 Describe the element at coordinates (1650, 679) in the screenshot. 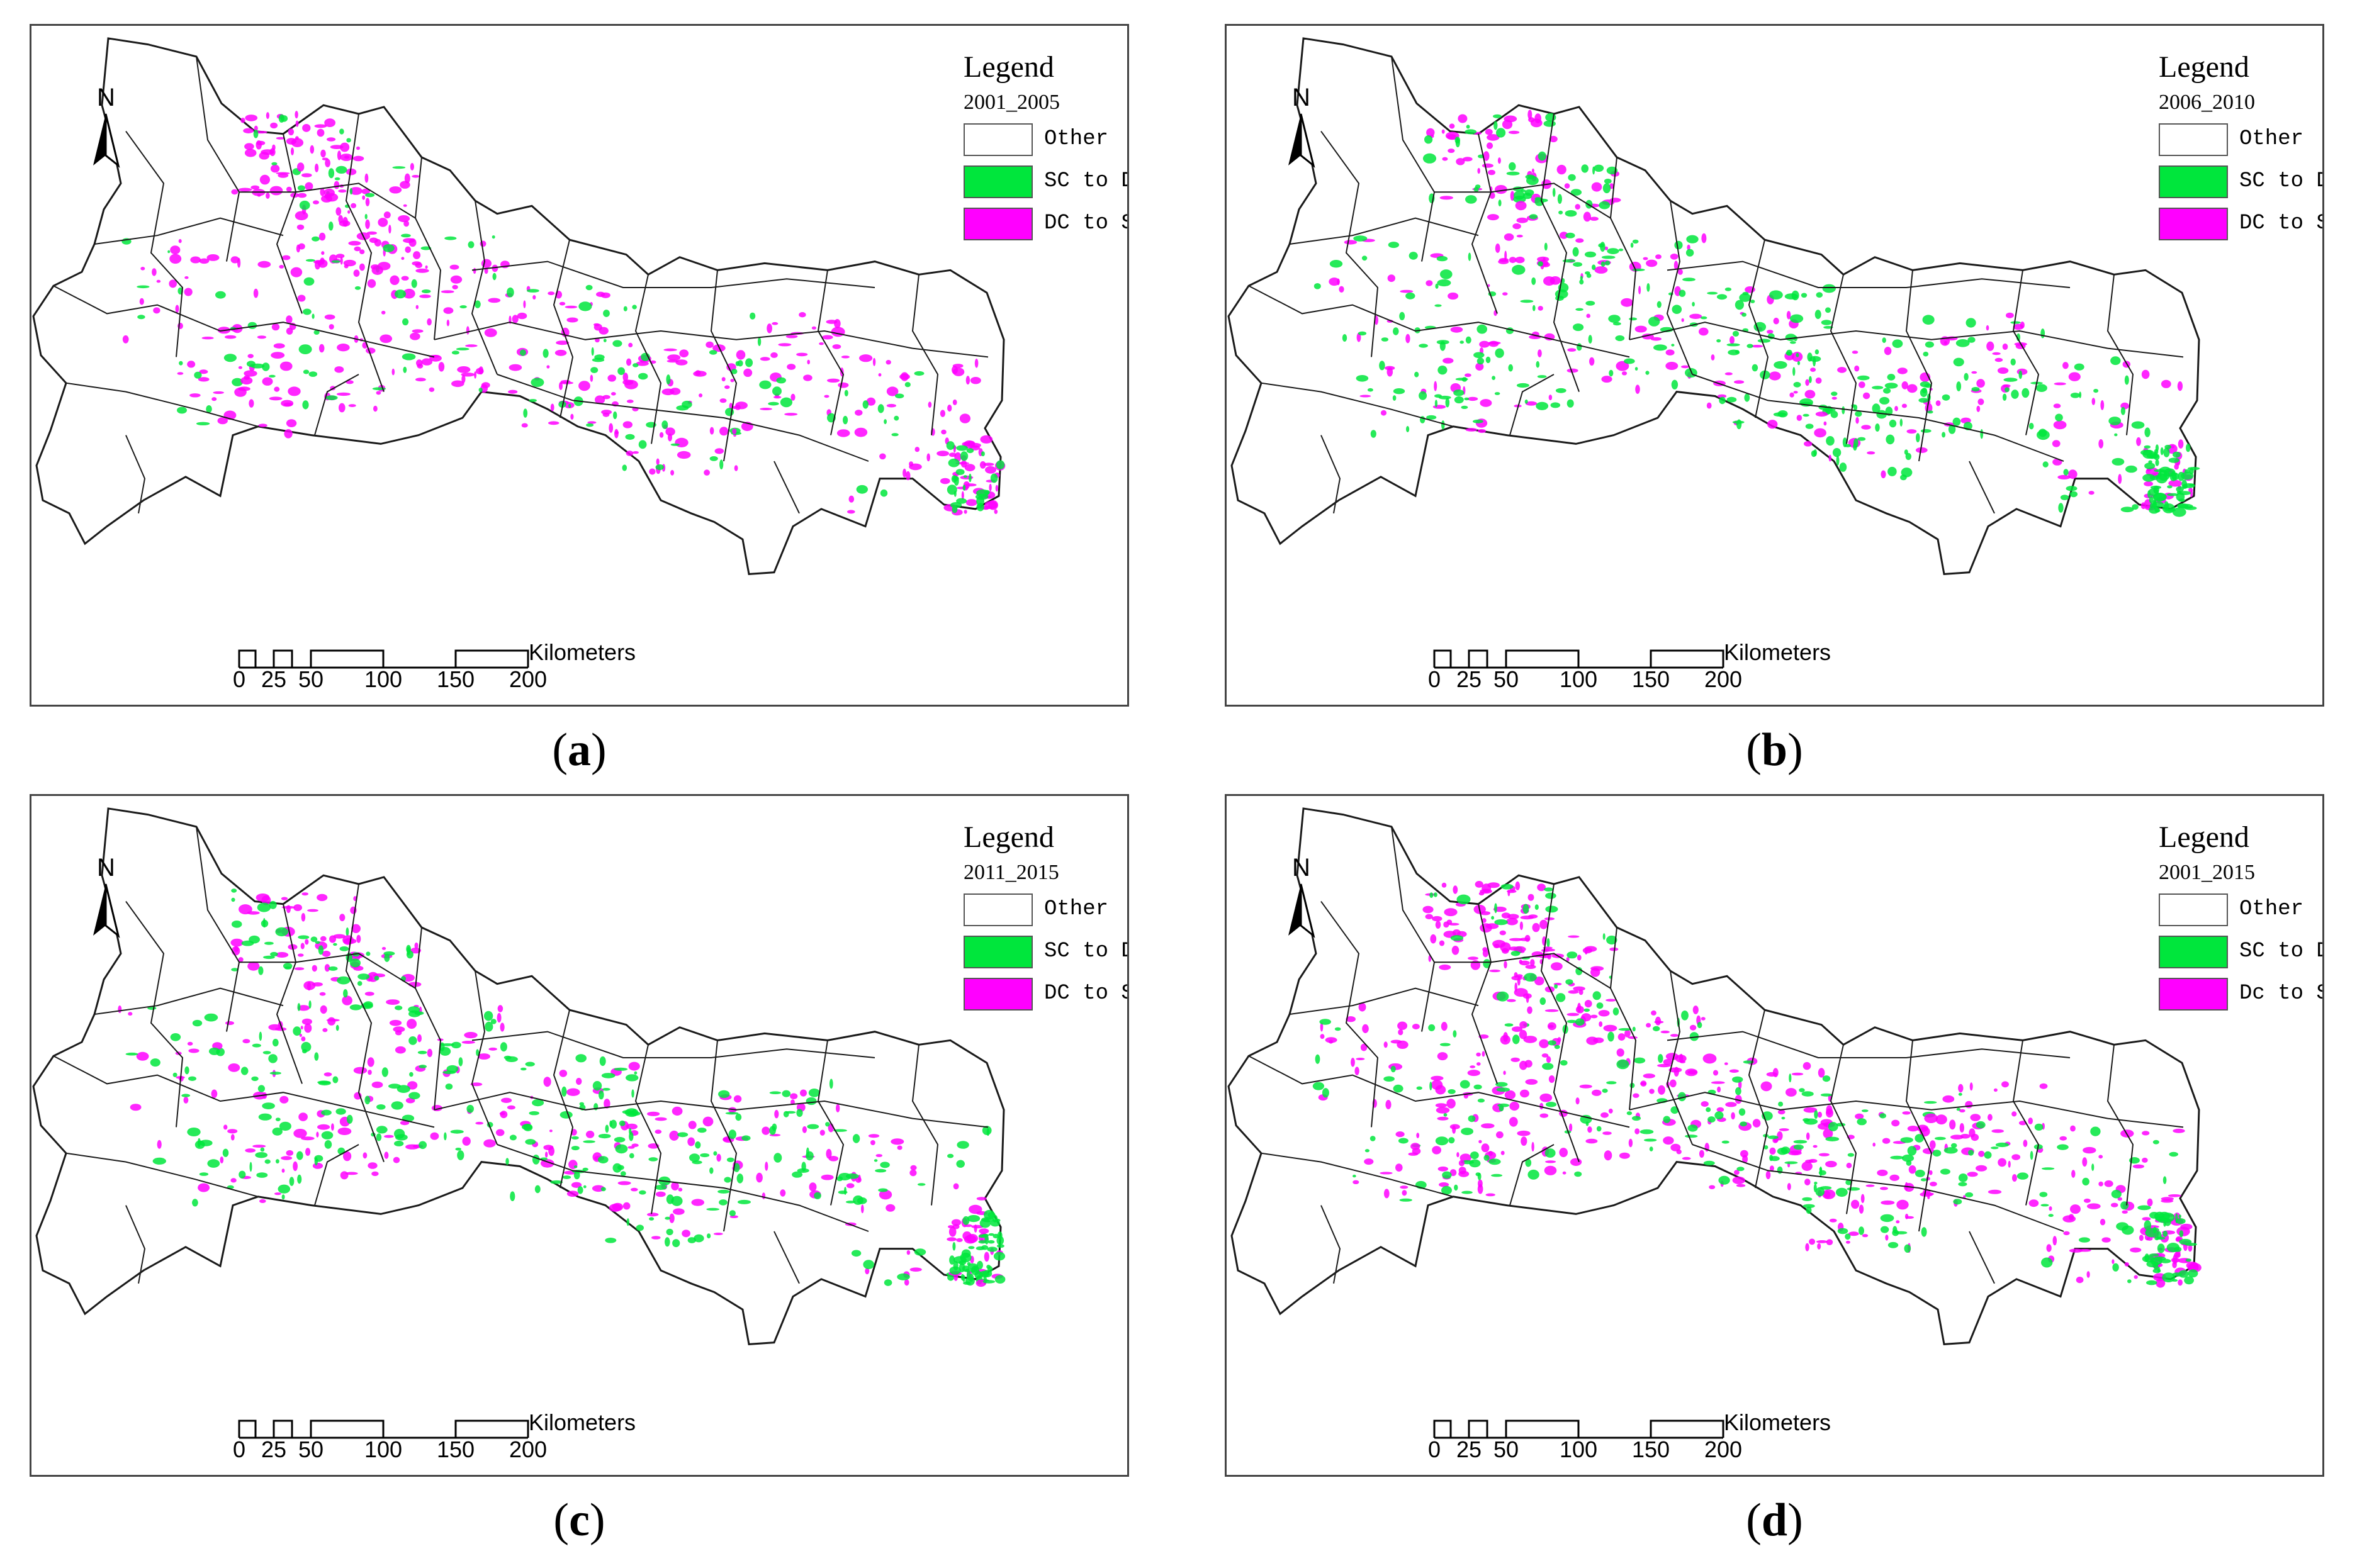

I see `scale-tick: 150` at that location.